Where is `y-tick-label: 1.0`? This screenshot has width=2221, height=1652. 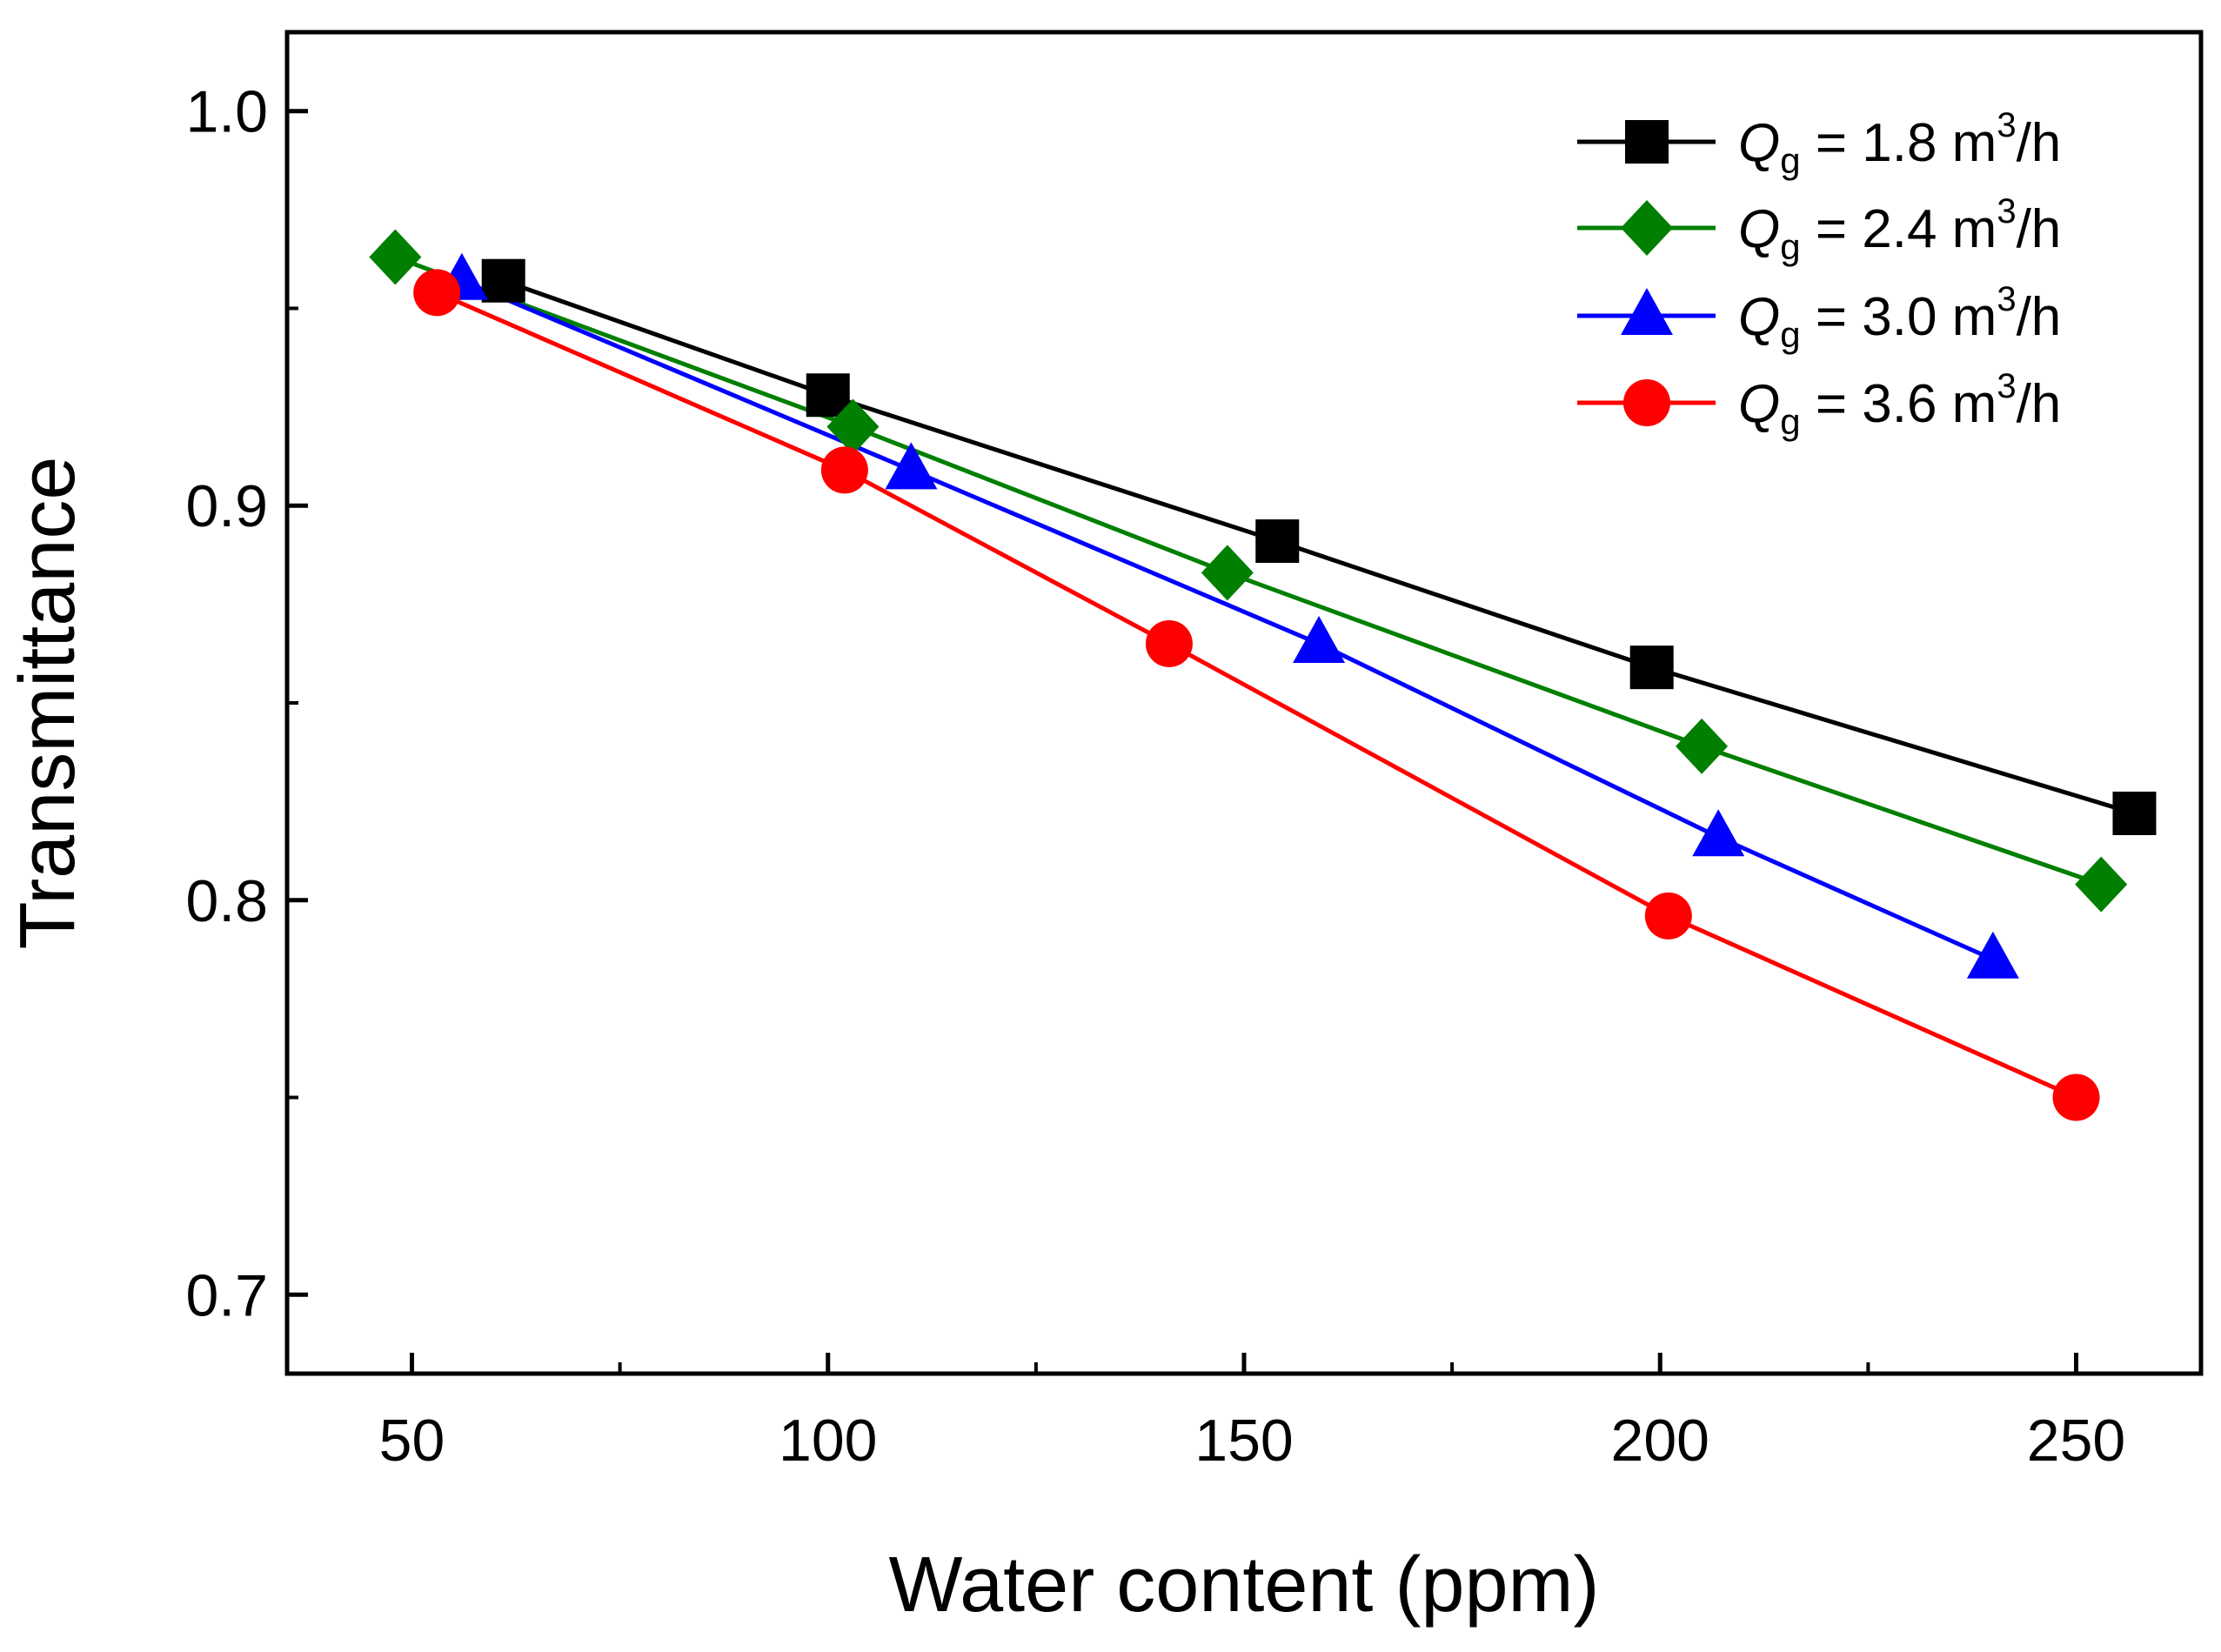 y-tick-label: 1.0 is located at coordinates (226, 112).